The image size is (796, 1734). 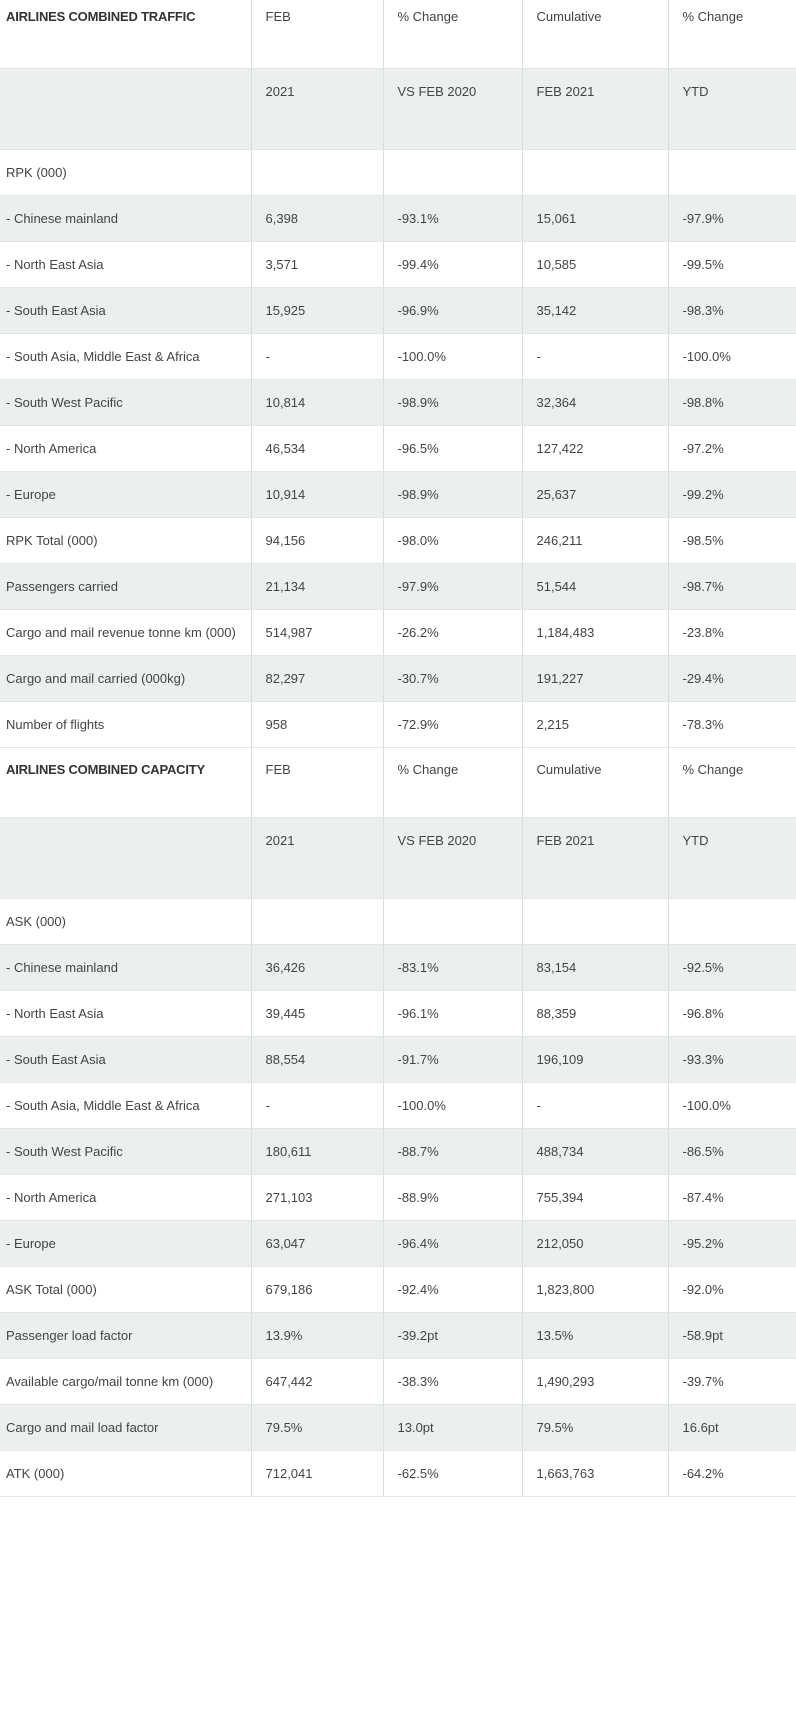 What do you see at coordinates (125, 172) in the screenshot?
I see `metric-label: RPK (000)` at bounding box center [125, 172].